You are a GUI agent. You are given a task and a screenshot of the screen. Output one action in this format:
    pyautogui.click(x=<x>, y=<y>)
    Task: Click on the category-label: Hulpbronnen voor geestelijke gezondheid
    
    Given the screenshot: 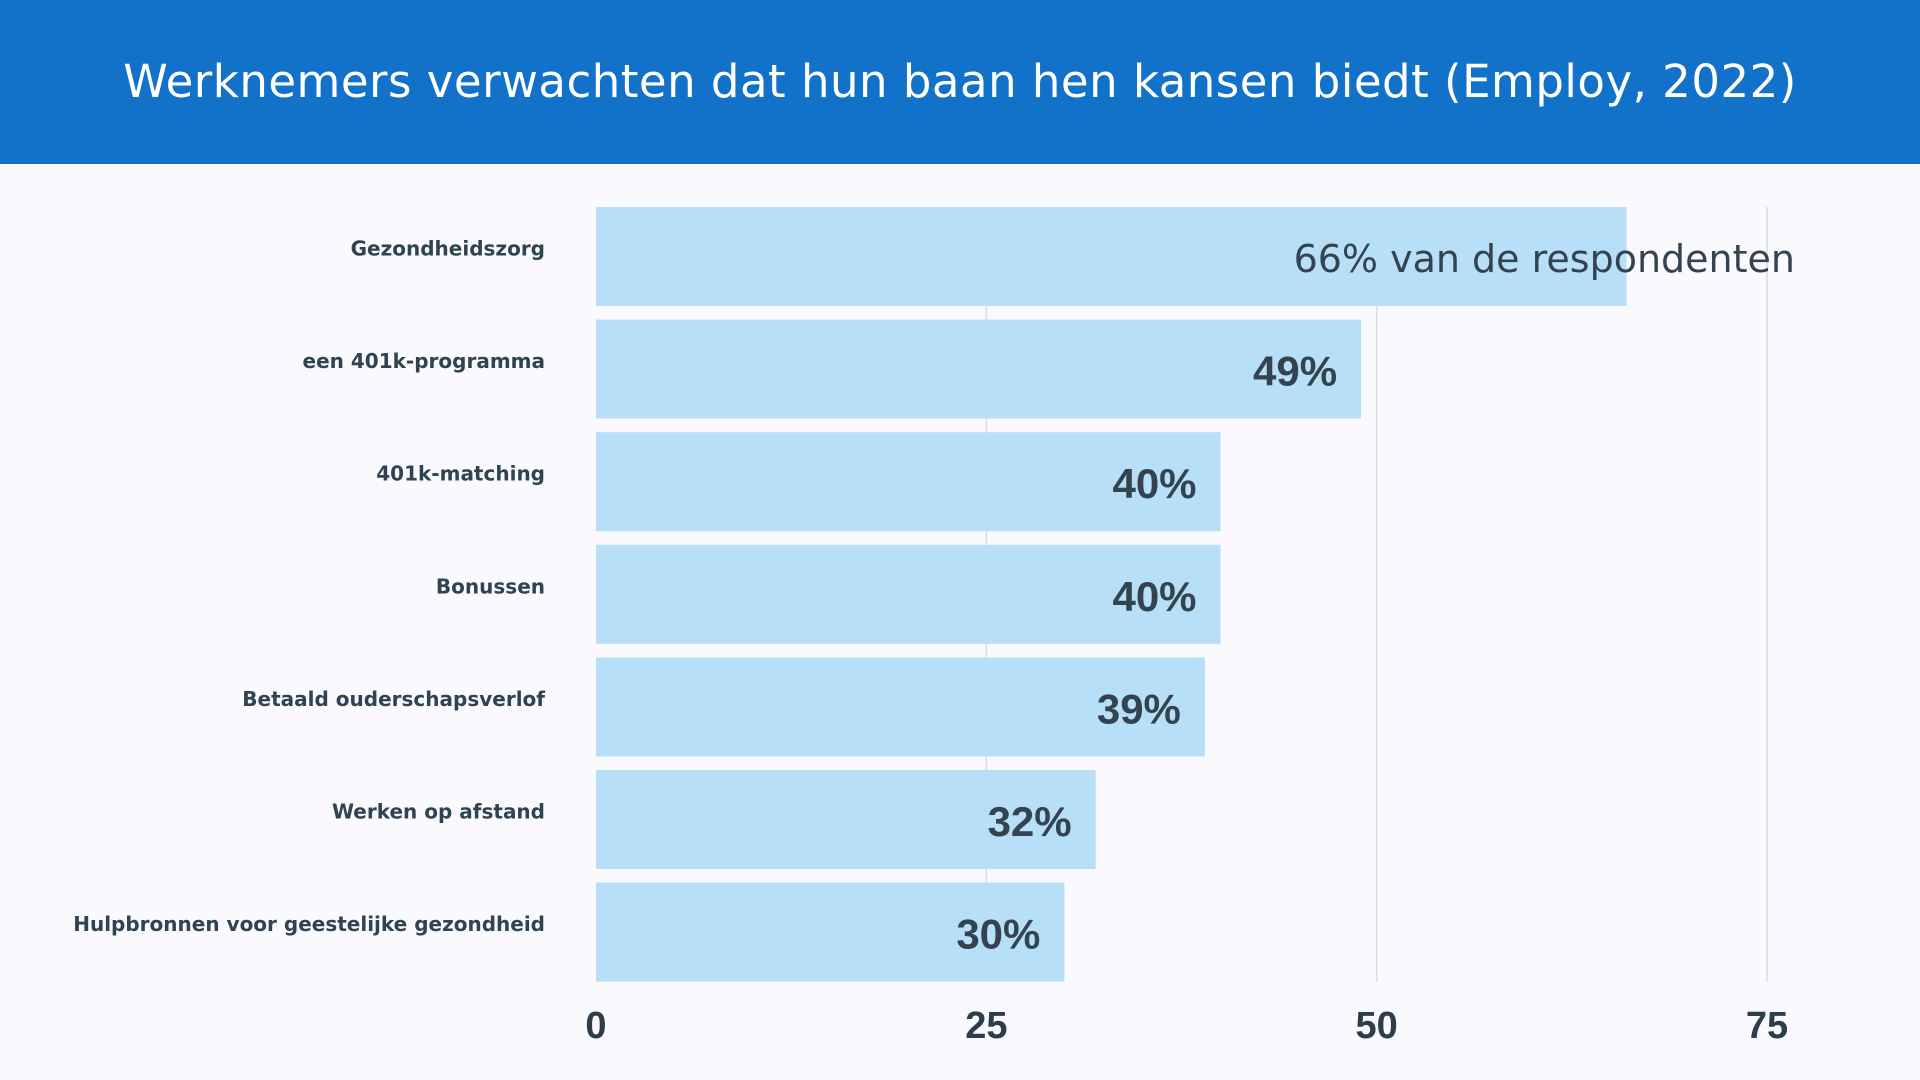 What is the action you would take?
    pyautogui.click(x=309, y=924)
    